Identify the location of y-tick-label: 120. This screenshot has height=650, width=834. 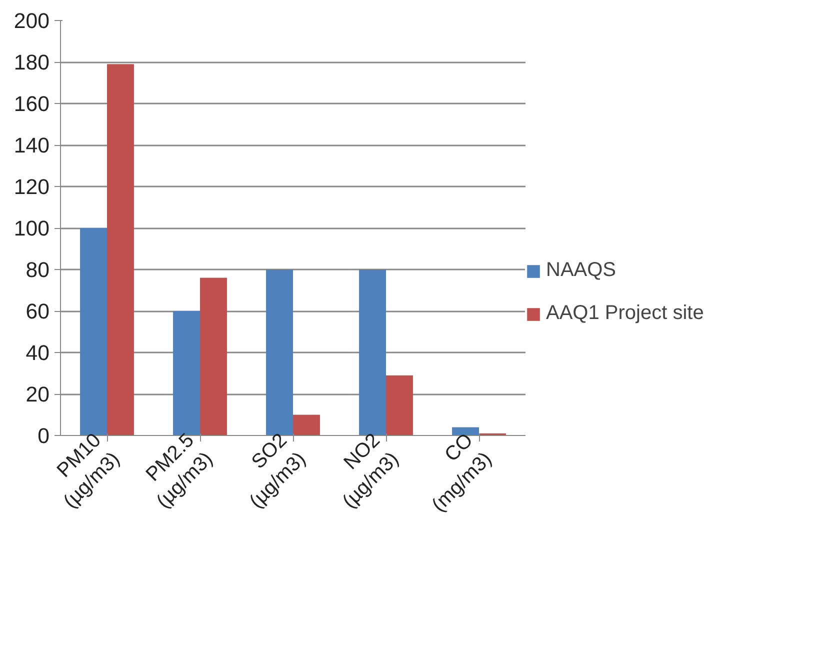
(32, 187).